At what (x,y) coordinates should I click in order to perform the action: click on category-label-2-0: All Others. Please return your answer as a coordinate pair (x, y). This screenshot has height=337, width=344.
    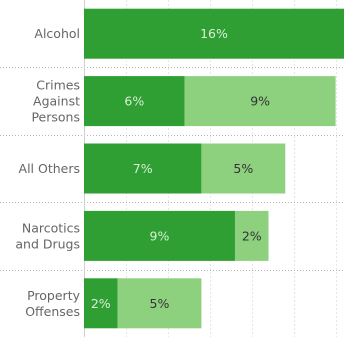
    Looking at the image, I should click on (49, 168).